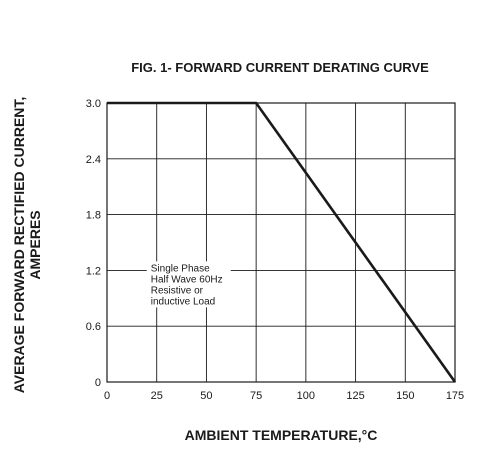 The image size is (482, 453). I want to click on annotation-background, so click(188, 284).